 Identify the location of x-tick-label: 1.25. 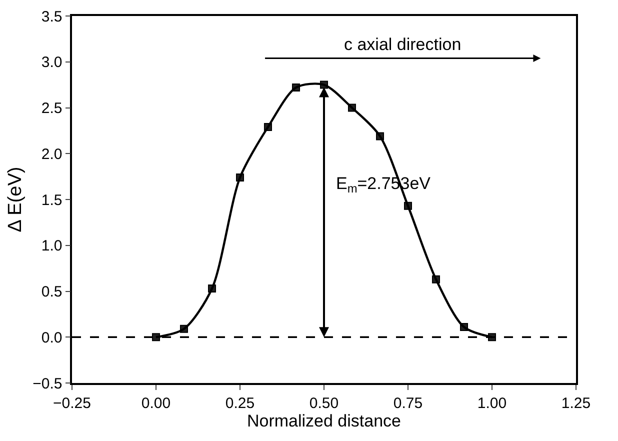
(576, 403).